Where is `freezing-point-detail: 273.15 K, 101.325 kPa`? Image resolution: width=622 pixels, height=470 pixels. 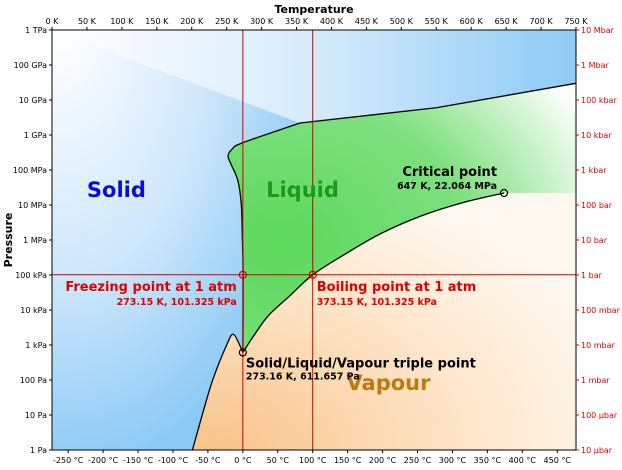
freezing-point-detail: 273.15 K, 101.325 kPa is located at coordinates (177, 302).